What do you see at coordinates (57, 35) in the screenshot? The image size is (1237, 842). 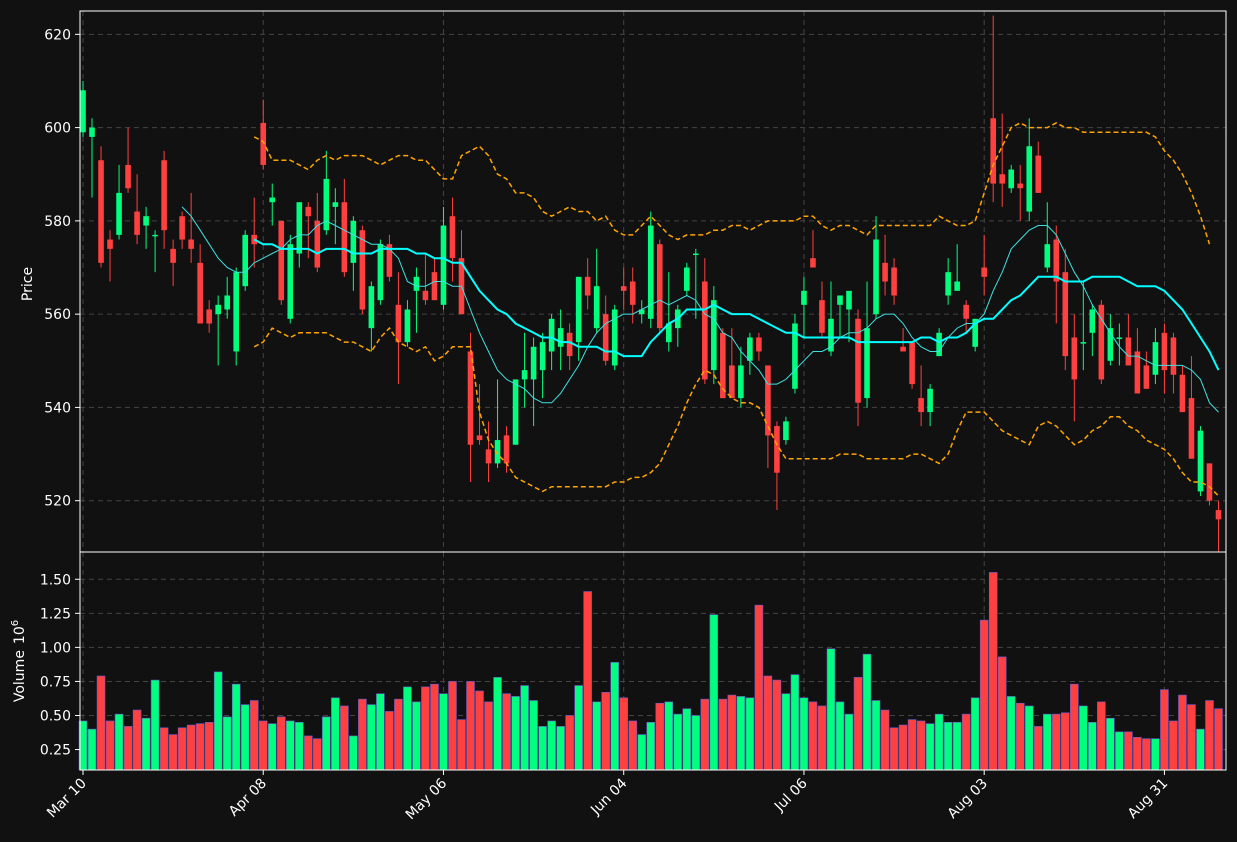 I see `price-y-tick-label: 620` at bounding box center [57, 35].